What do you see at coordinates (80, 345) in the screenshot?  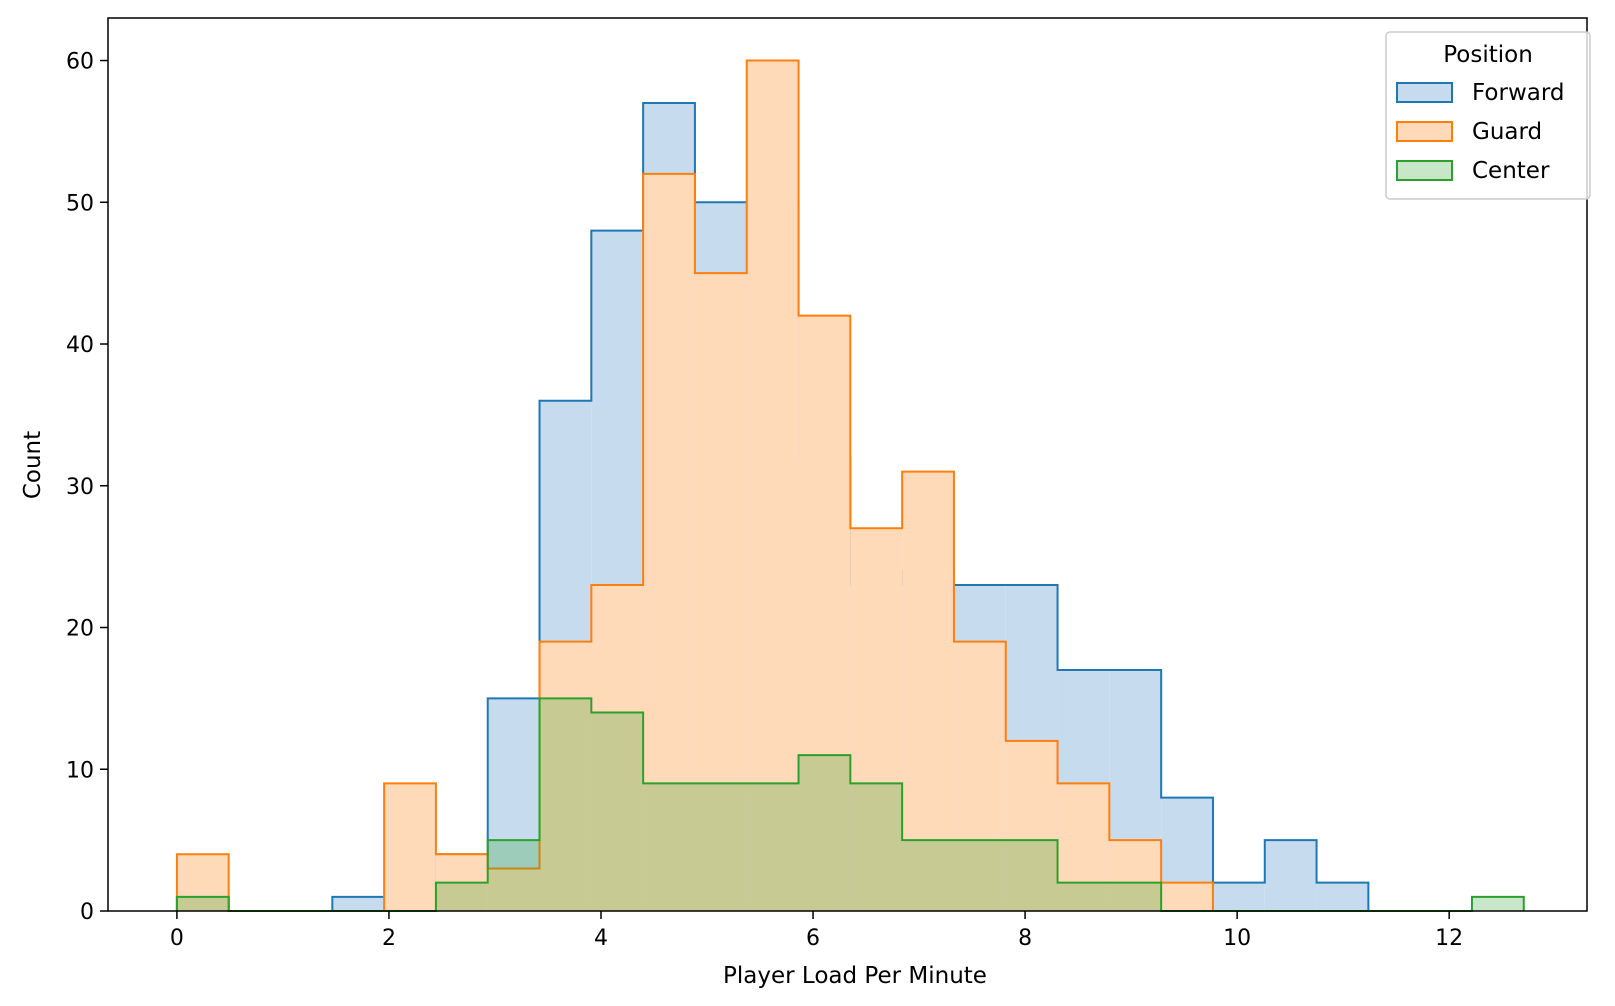 I see `y-tick-label-40: 40` at bounding box center [80, 345].